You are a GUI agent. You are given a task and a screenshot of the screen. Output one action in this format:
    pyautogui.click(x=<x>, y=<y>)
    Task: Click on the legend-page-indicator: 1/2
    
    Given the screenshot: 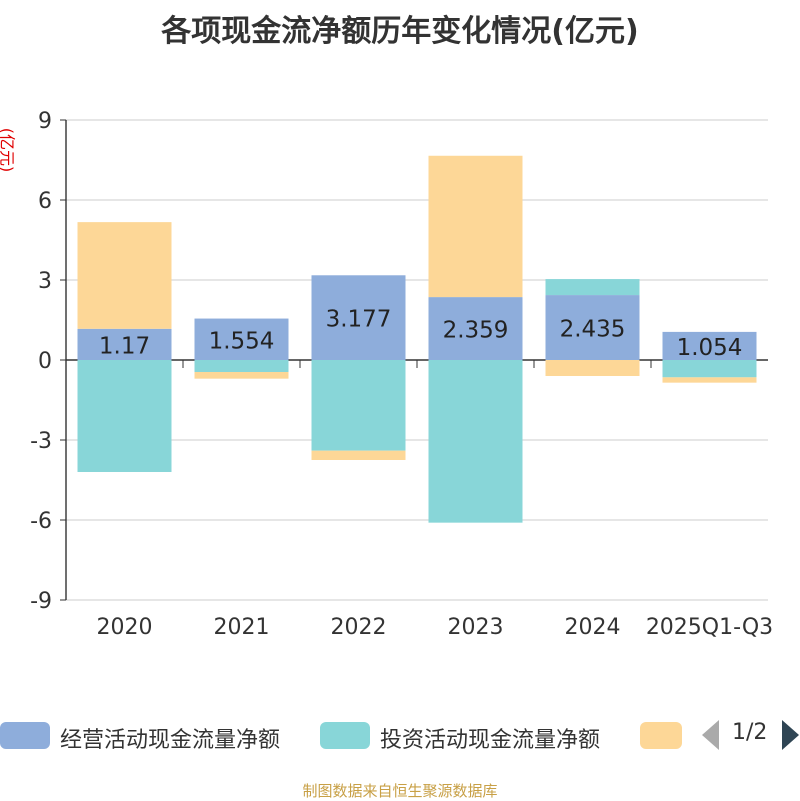 What is the action you would take?
    pyautogui.click(x=750, y=732)
    